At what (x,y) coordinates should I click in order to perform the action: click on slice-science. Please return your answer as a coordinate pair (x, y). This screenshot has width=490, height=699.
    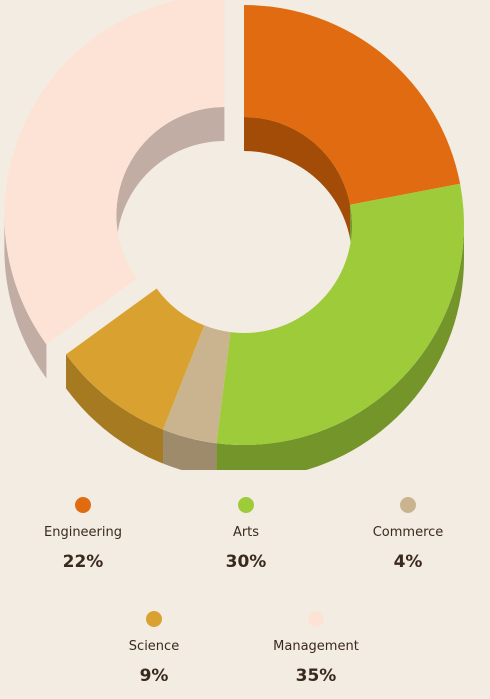
    Looking at the image, I should click on (135, 359).